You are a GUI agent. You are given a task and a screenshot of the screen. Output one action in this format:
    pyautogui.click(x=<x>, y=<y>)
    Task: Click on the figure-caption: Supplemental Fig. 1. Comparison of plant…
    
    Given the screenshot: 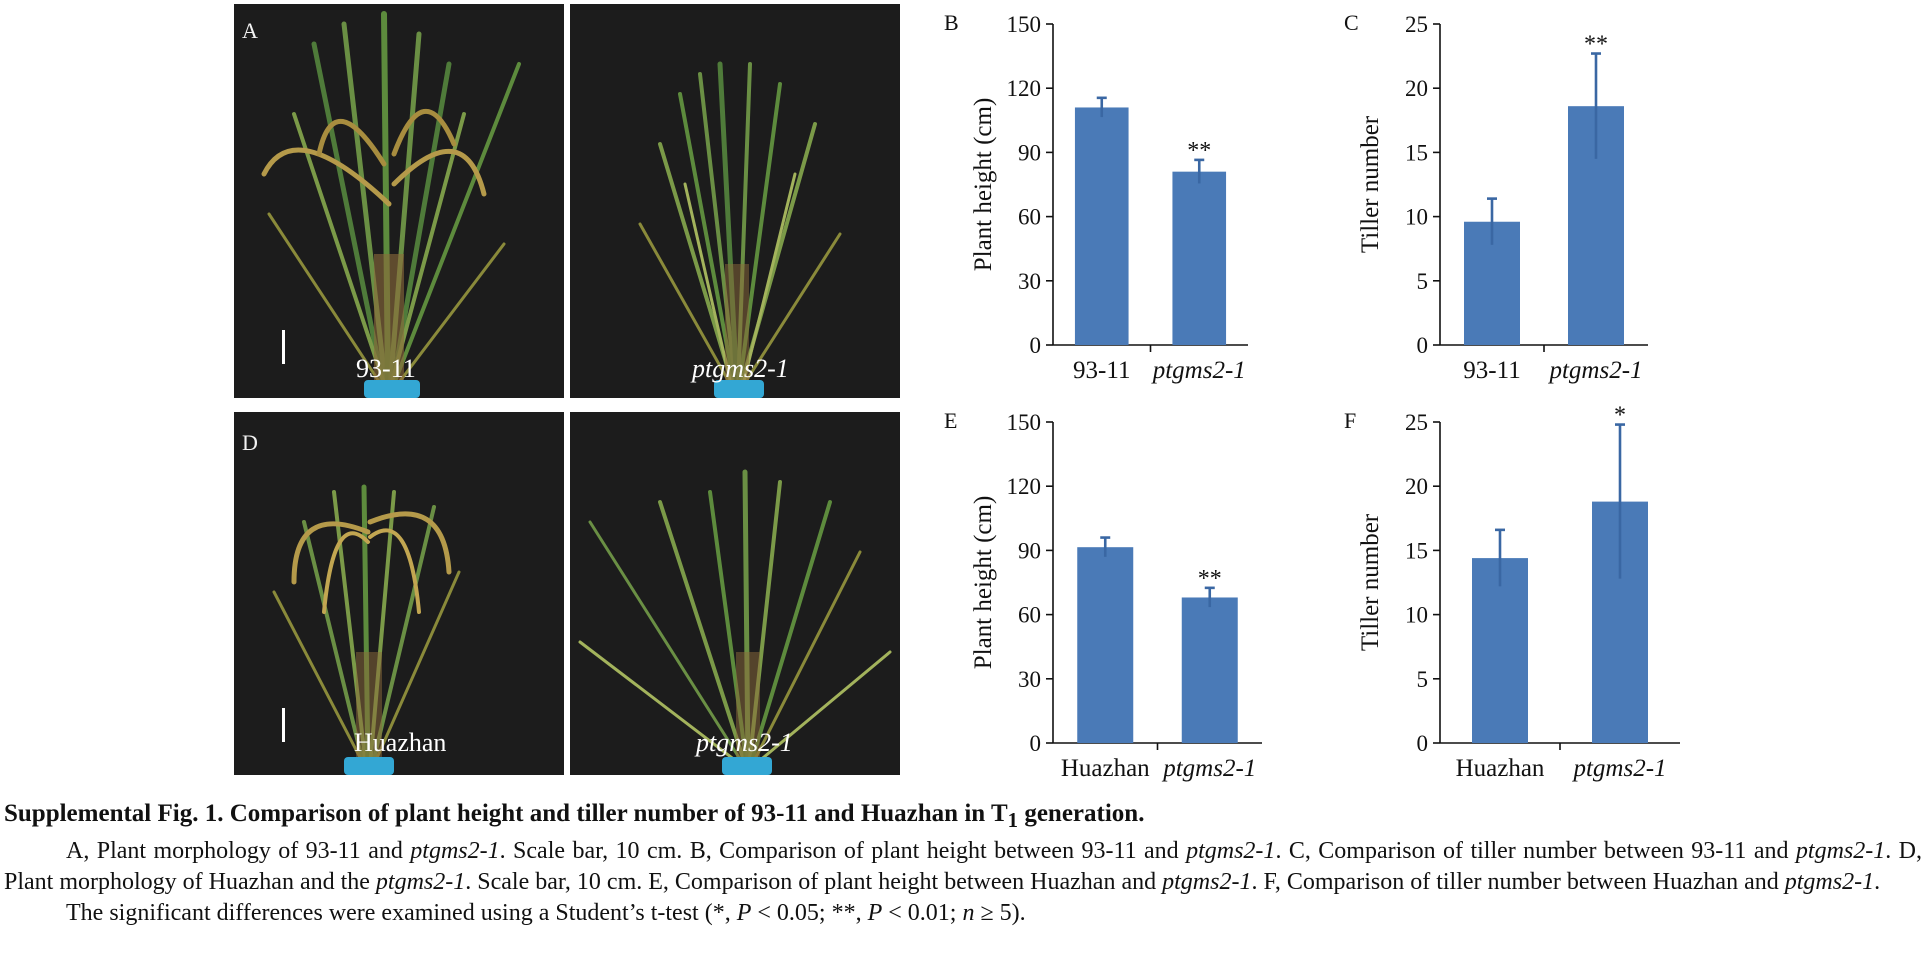 What is the action you would take?
    pyautogui.click(x=963, y=863)
    